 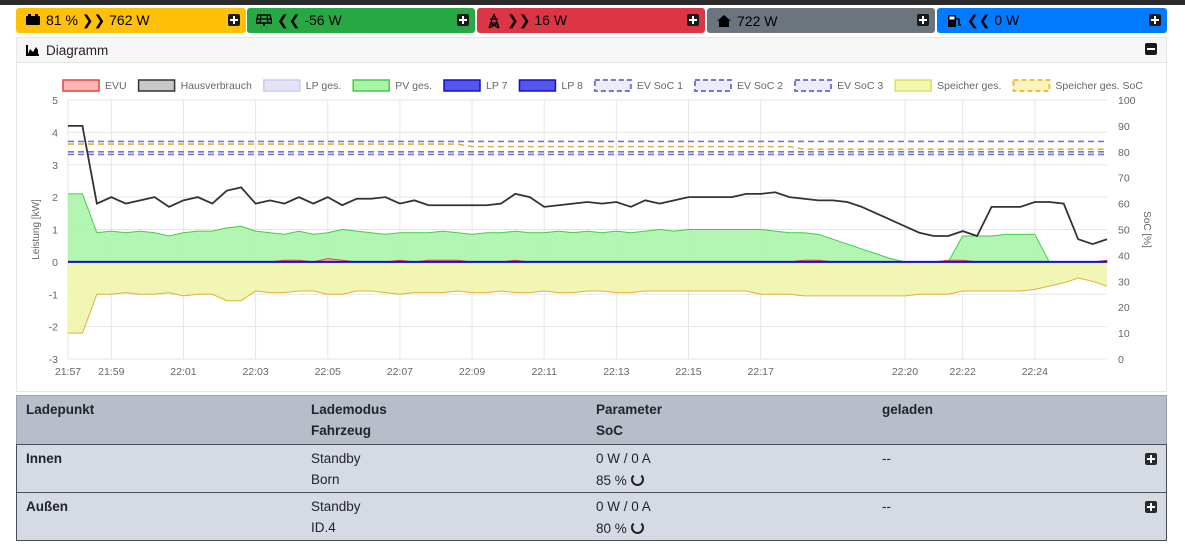 I want to click on charging-station-icon, so click(x=954, y=20).